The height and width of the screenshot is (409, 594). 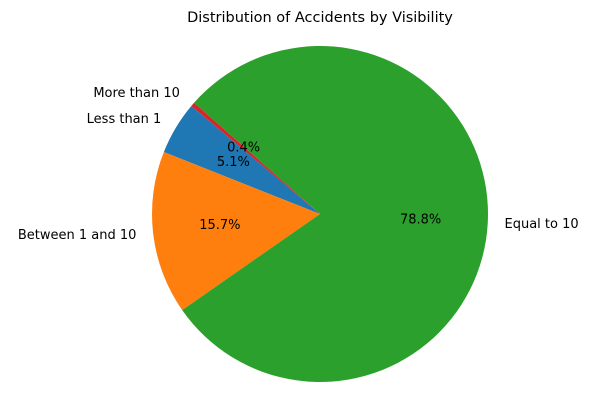 I want to click on chart-title: Distribution of Accidents by Visibility, so click(x=320, y=18).